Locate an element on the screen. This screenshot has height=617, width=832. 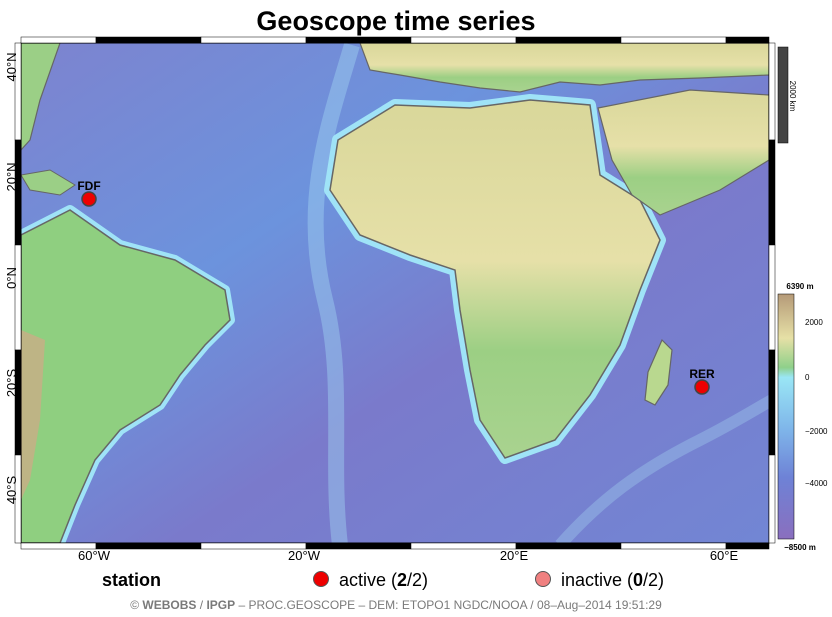
y-axis: 40°N 20°N 0°N 20°S 40°S is located at coordinates (11, 278).